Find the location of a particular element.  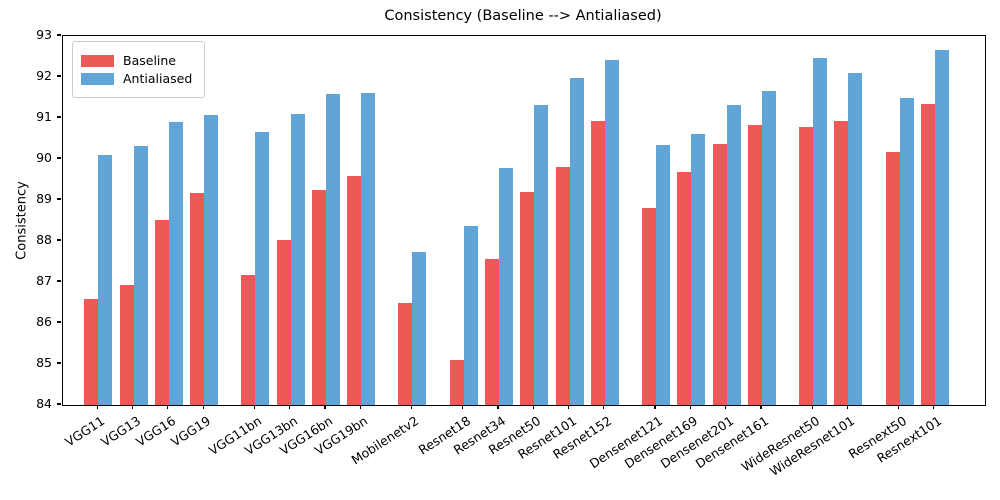

bar-baseline-Resnext101 is located at coordinates (927, 254).